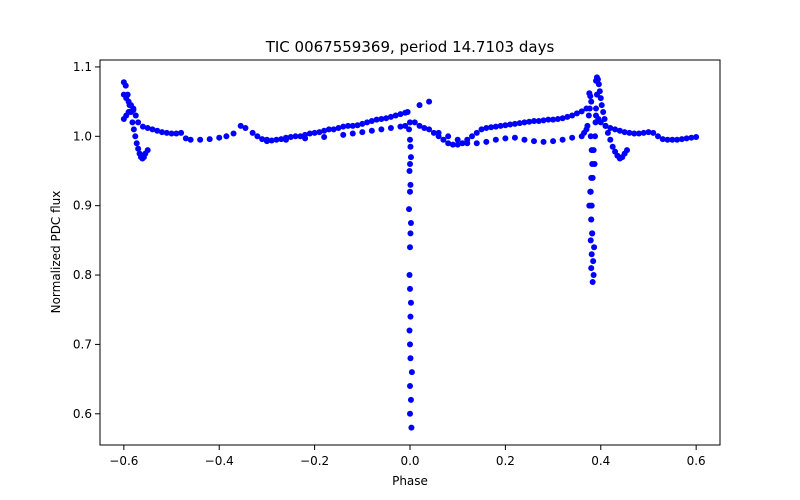  I want to click on x-tick-label: 0.6, so click(696, 461).